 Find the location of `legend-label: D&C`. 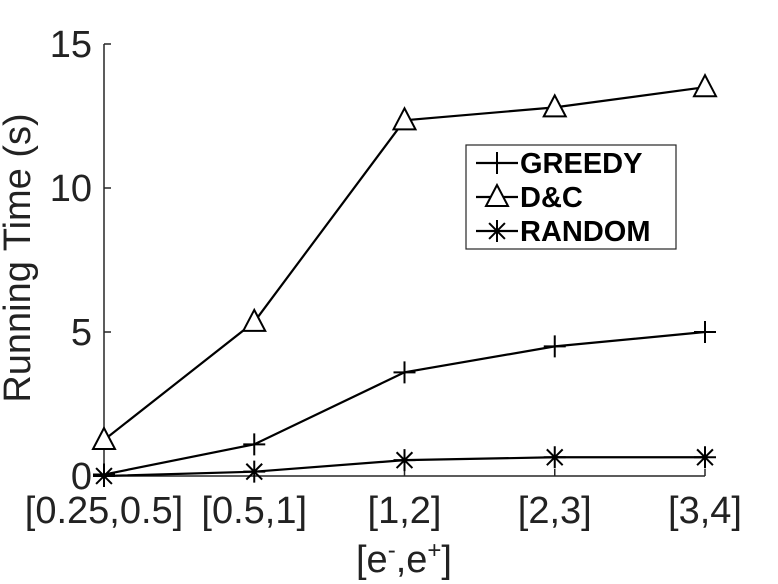

legend-label: D&C is located at coordinates (551, 198).